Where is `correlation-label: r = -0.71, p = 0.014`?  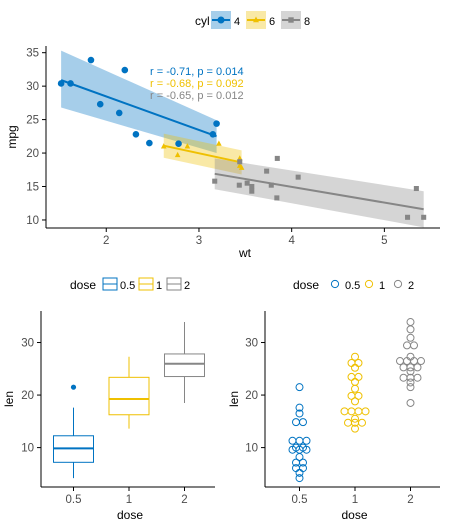
correlation-label: r = -0.71, p = 0.014 is located at coordinates (197, 72).